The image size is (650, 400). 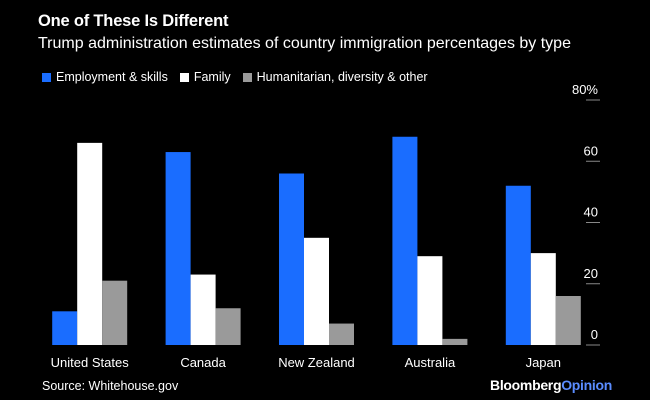 I want to click on y-tick-label: 20, so click(x=591, y=273).